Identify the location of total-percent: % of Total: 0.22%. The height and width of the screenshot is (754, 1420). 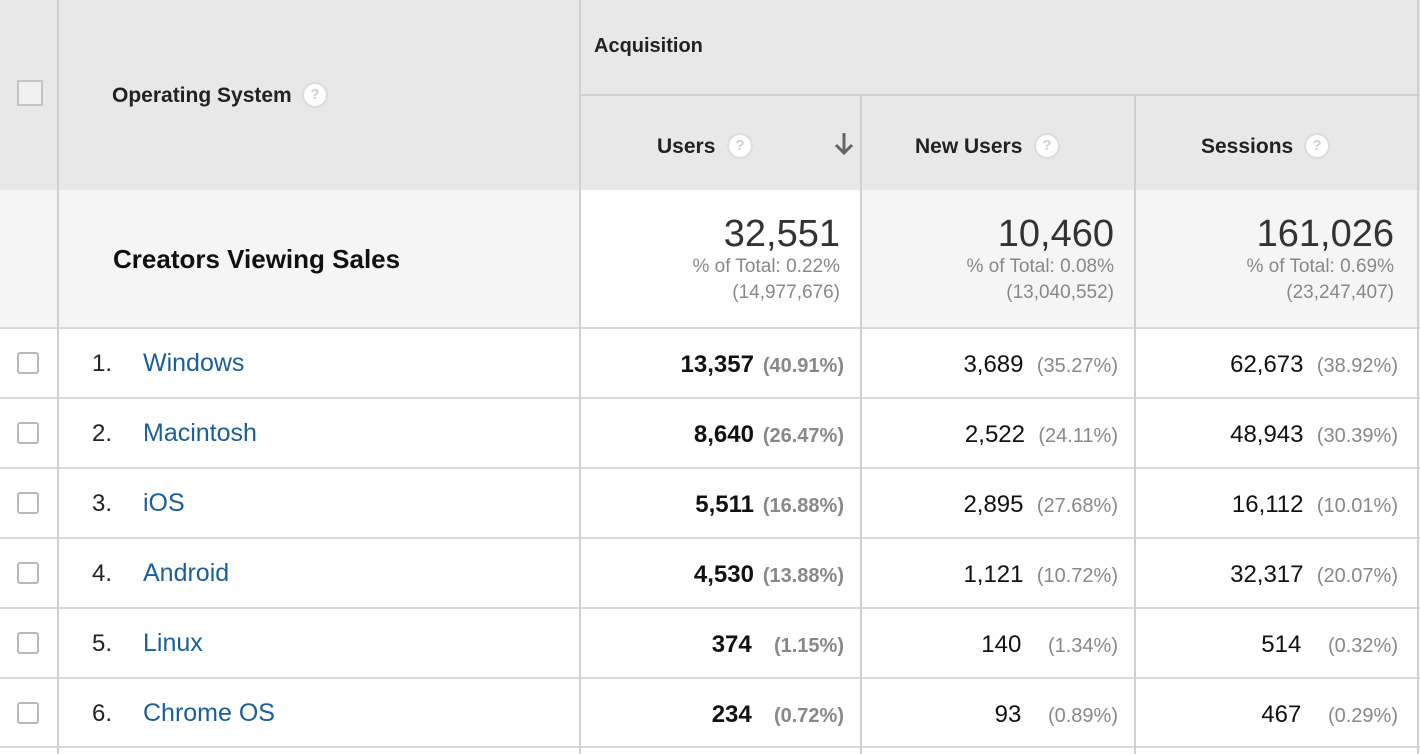
(766, 266).